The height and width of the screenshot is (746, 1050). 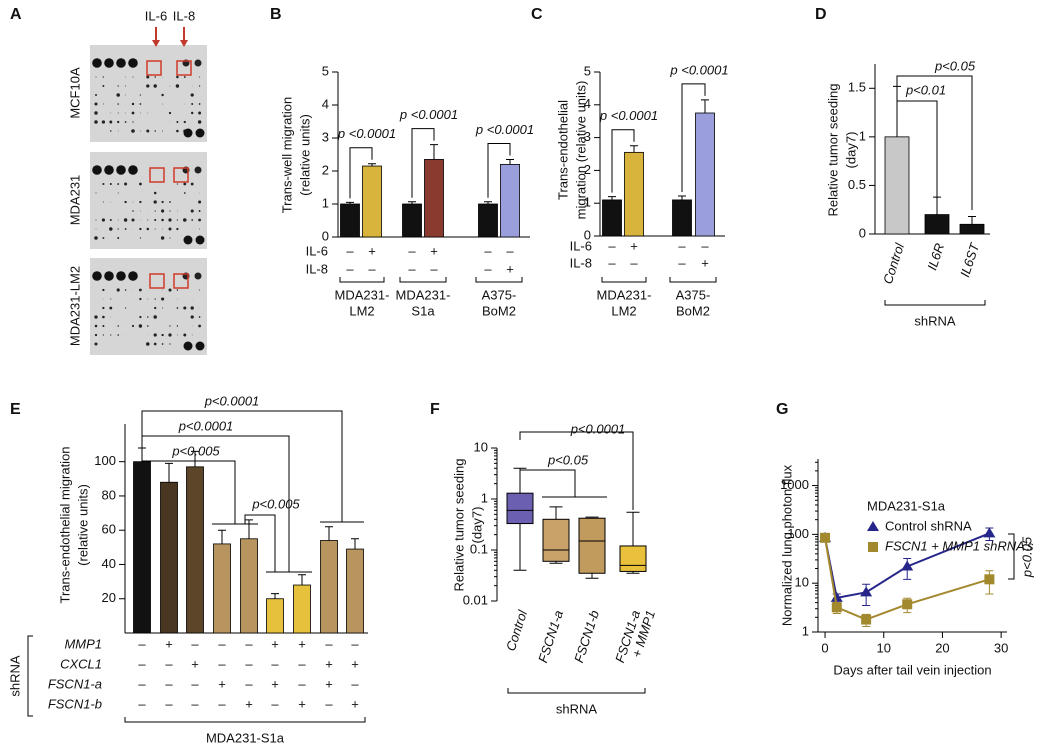 I want to click on y-axis-label: (day7), so click(x=476, y=525).